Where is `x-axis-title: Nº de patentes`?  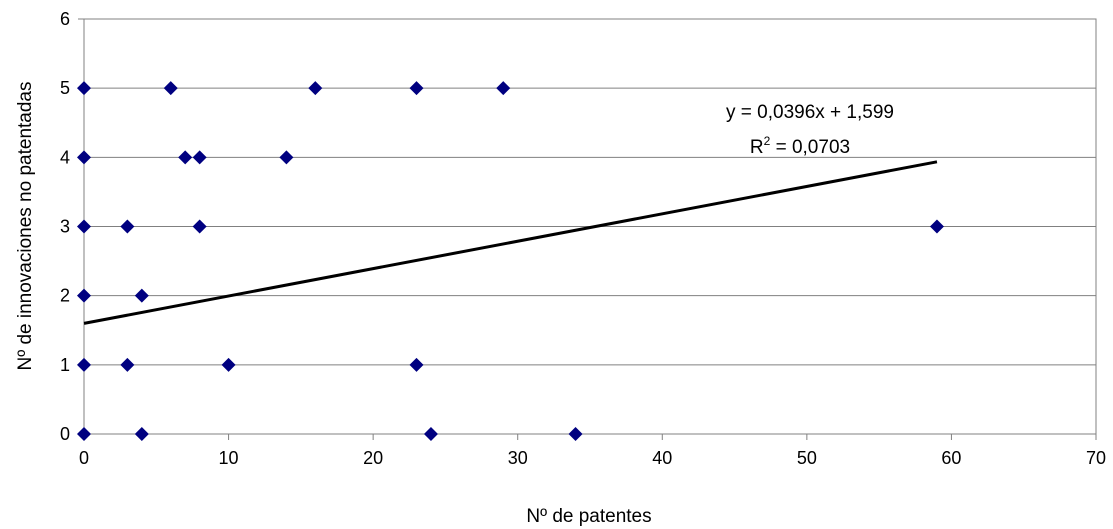 x-axis-title: Nº de patentes is located at coordinates (588, 516).